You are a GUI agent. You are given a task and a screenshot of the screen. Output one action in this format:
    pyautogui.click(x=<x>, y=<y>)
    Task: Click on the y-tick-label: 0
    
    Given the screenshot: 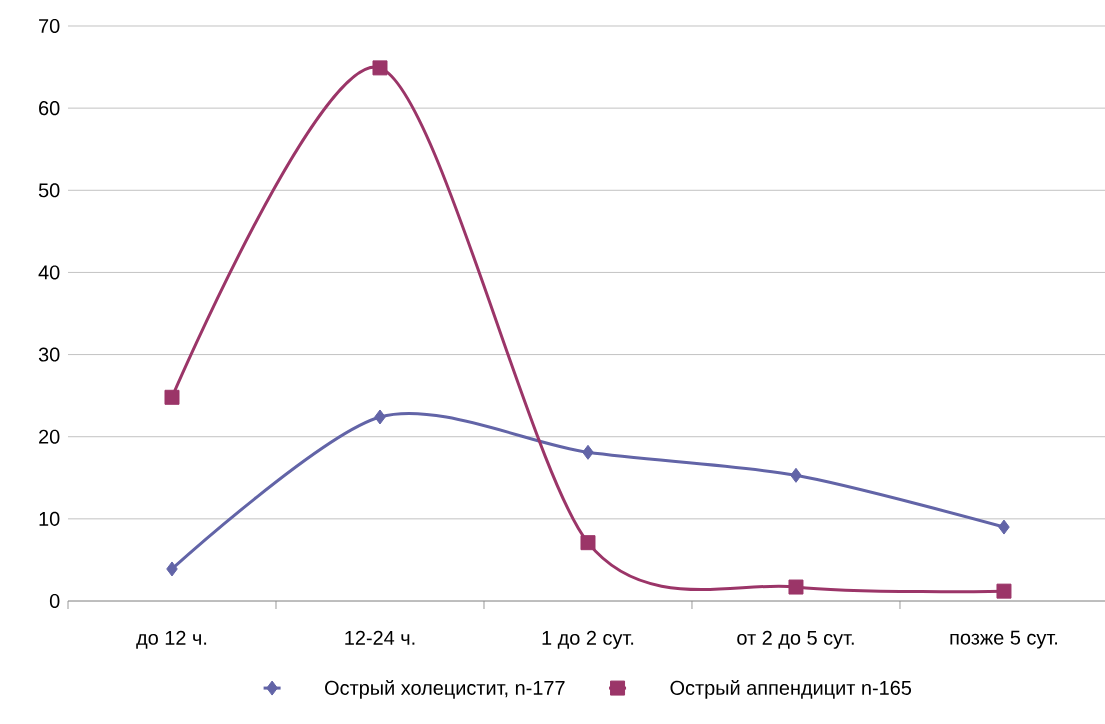 What is the action you would take?
    pyautogui.click(x=54, y=601)
    